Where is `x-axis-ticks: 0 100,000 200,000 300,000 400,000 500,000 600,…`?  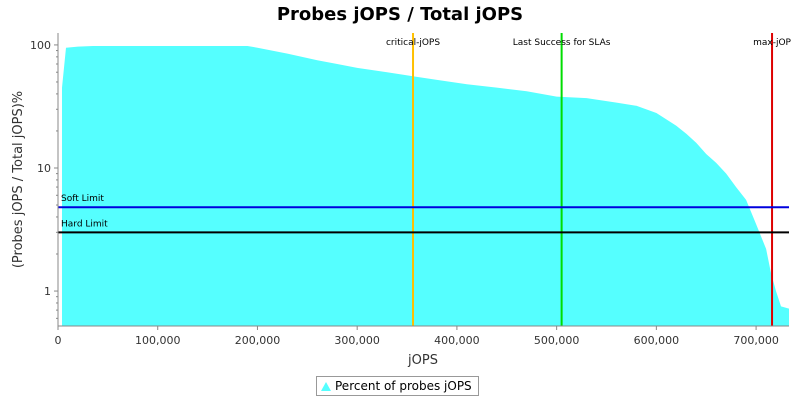
x-axis-ticks: 0 100,000 200,000 300,000 400,000 500,000 600,… is located at coordinates (417, 336).